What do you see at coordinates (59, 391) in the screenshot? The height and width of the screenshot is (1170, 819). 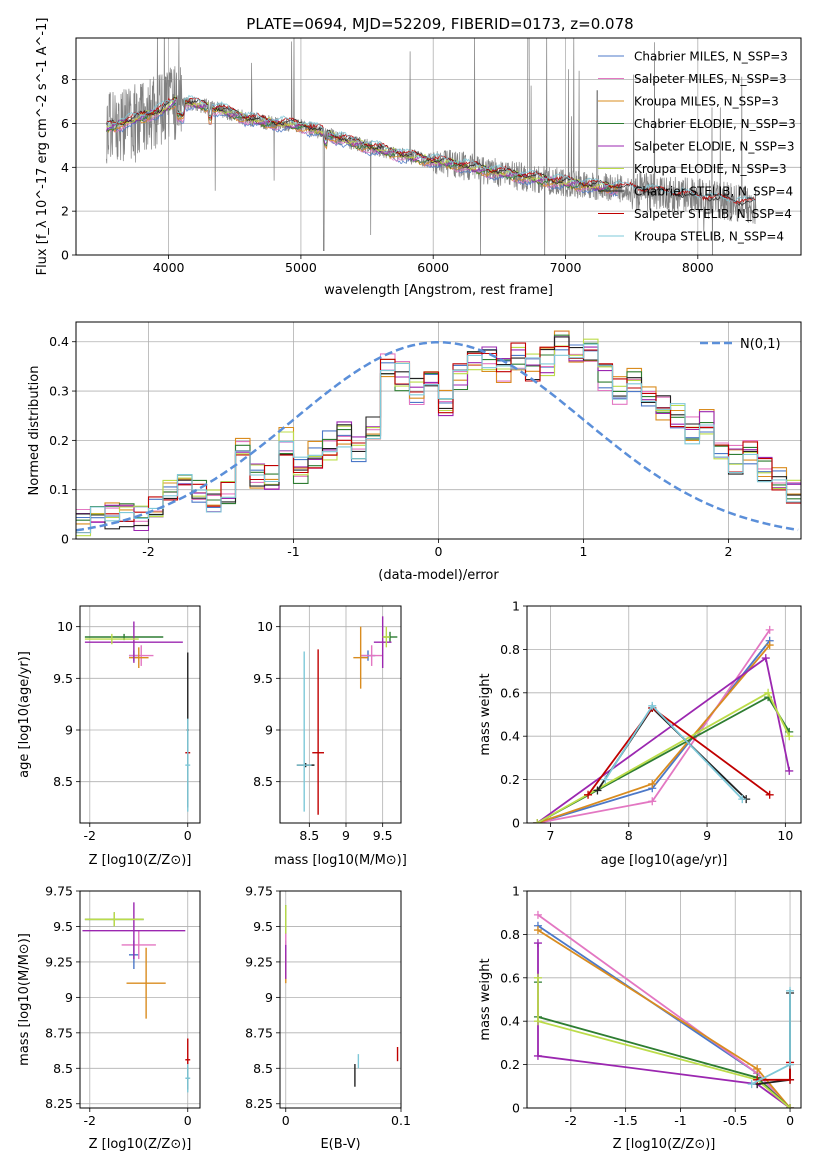 I see `y-tick-label: 0.3` at bounding box center [59, 391].